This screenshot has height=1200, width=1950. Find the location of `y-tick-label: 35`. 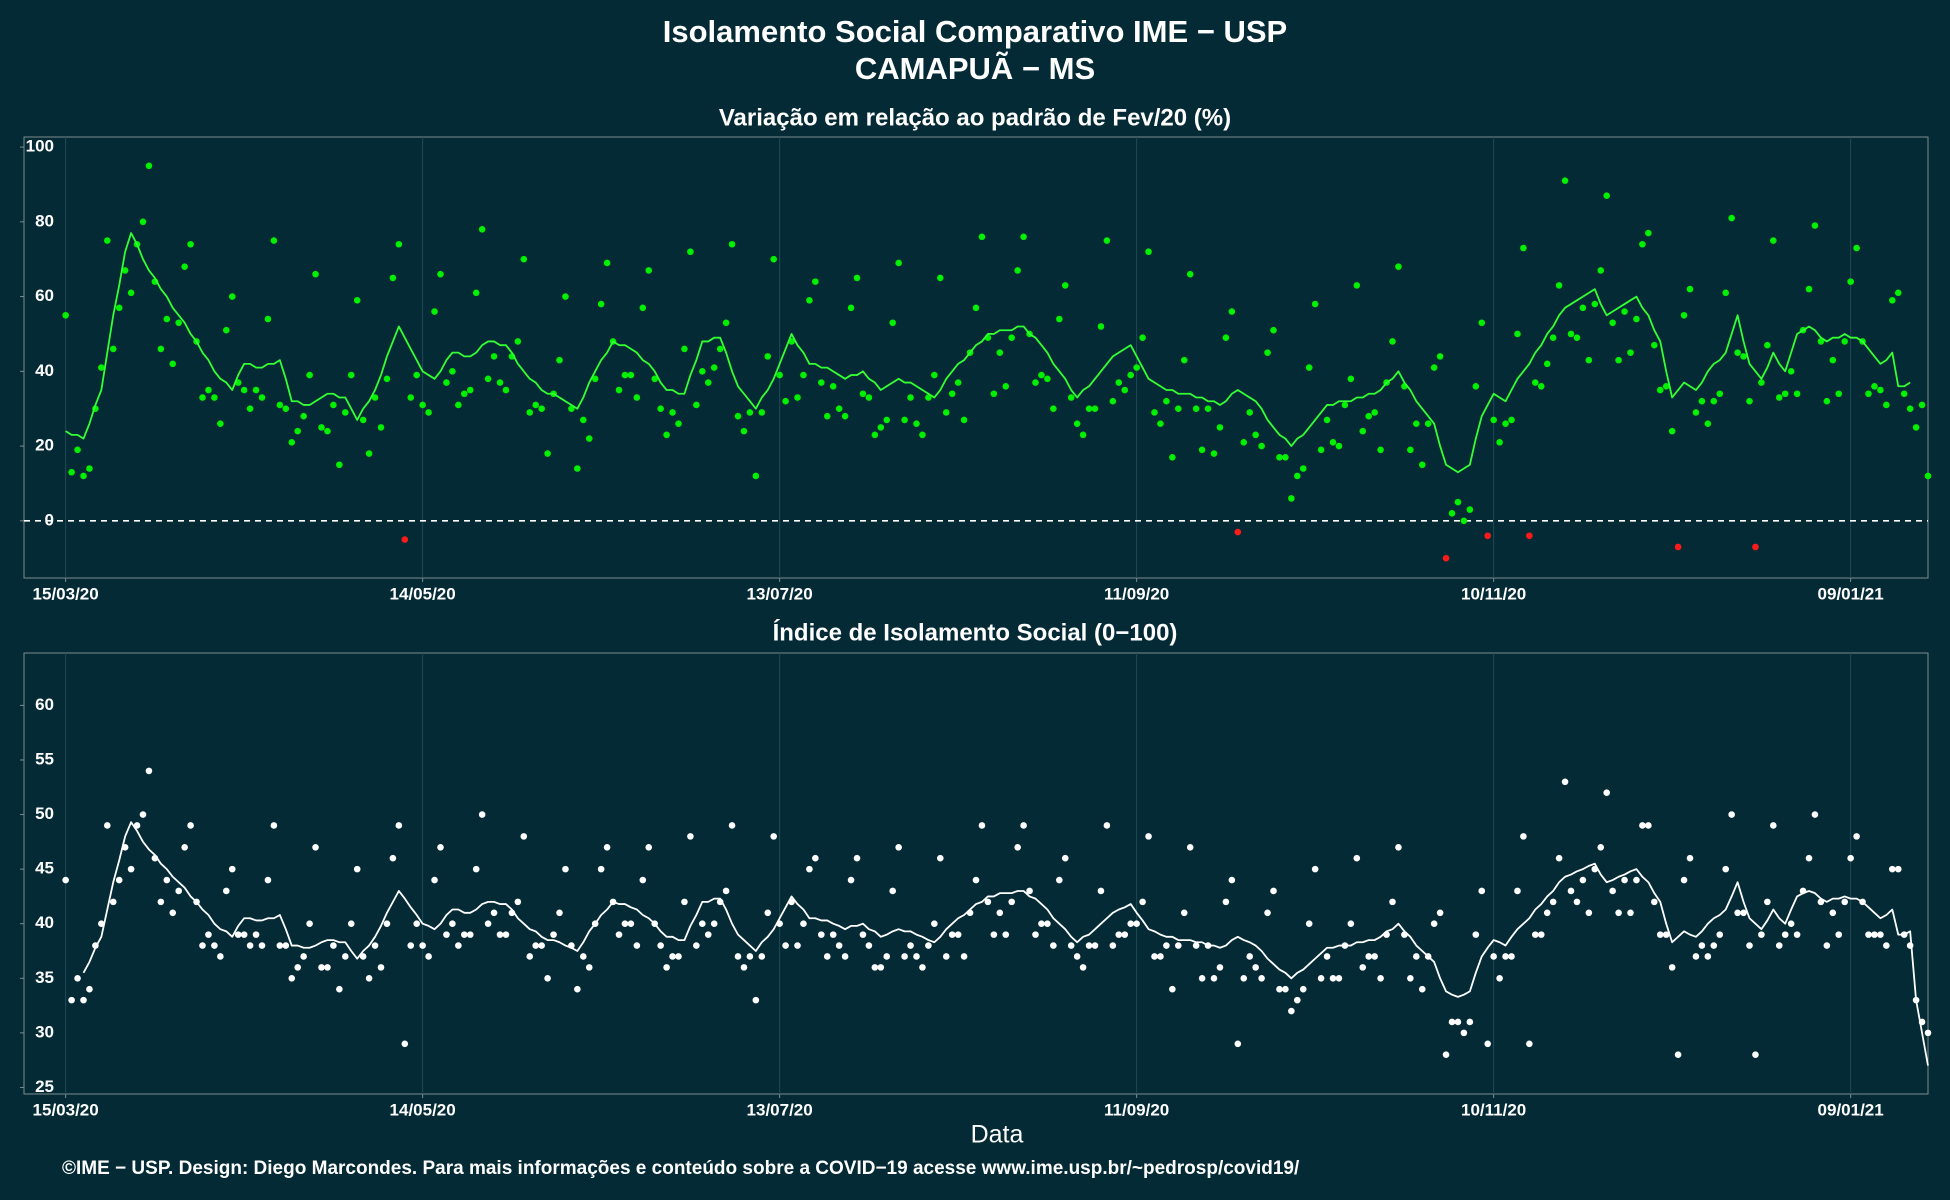

y-tick-label: 35 is located at coordinates (44, 977).